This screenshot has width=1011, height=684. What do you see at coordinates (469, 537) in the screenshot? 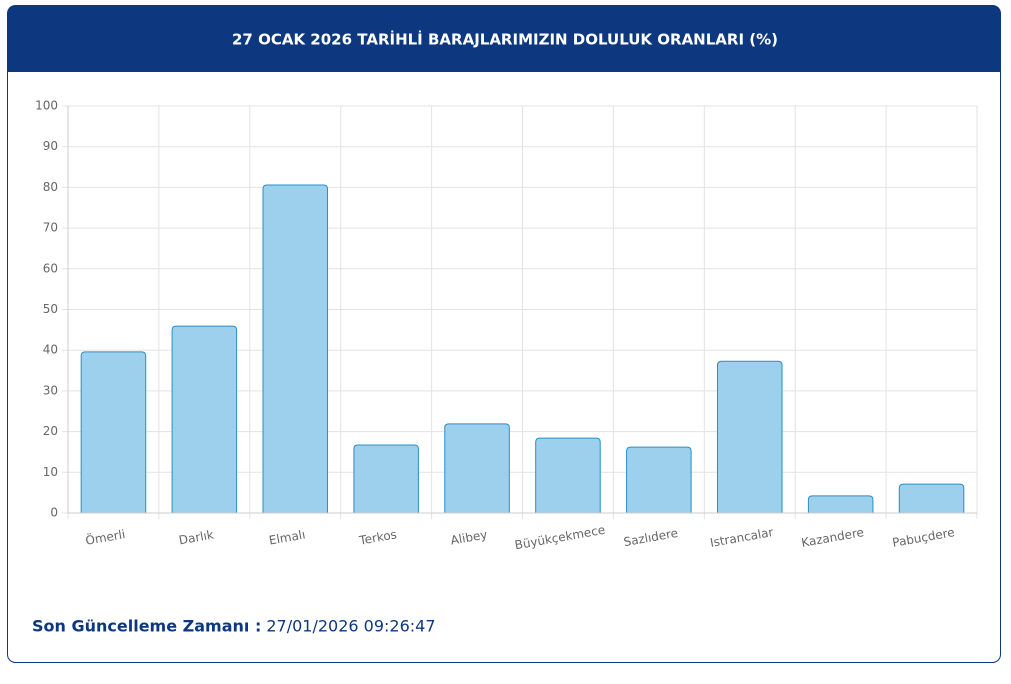
I see `x-tick-label: Alibey` at bounding box center [469, 537].